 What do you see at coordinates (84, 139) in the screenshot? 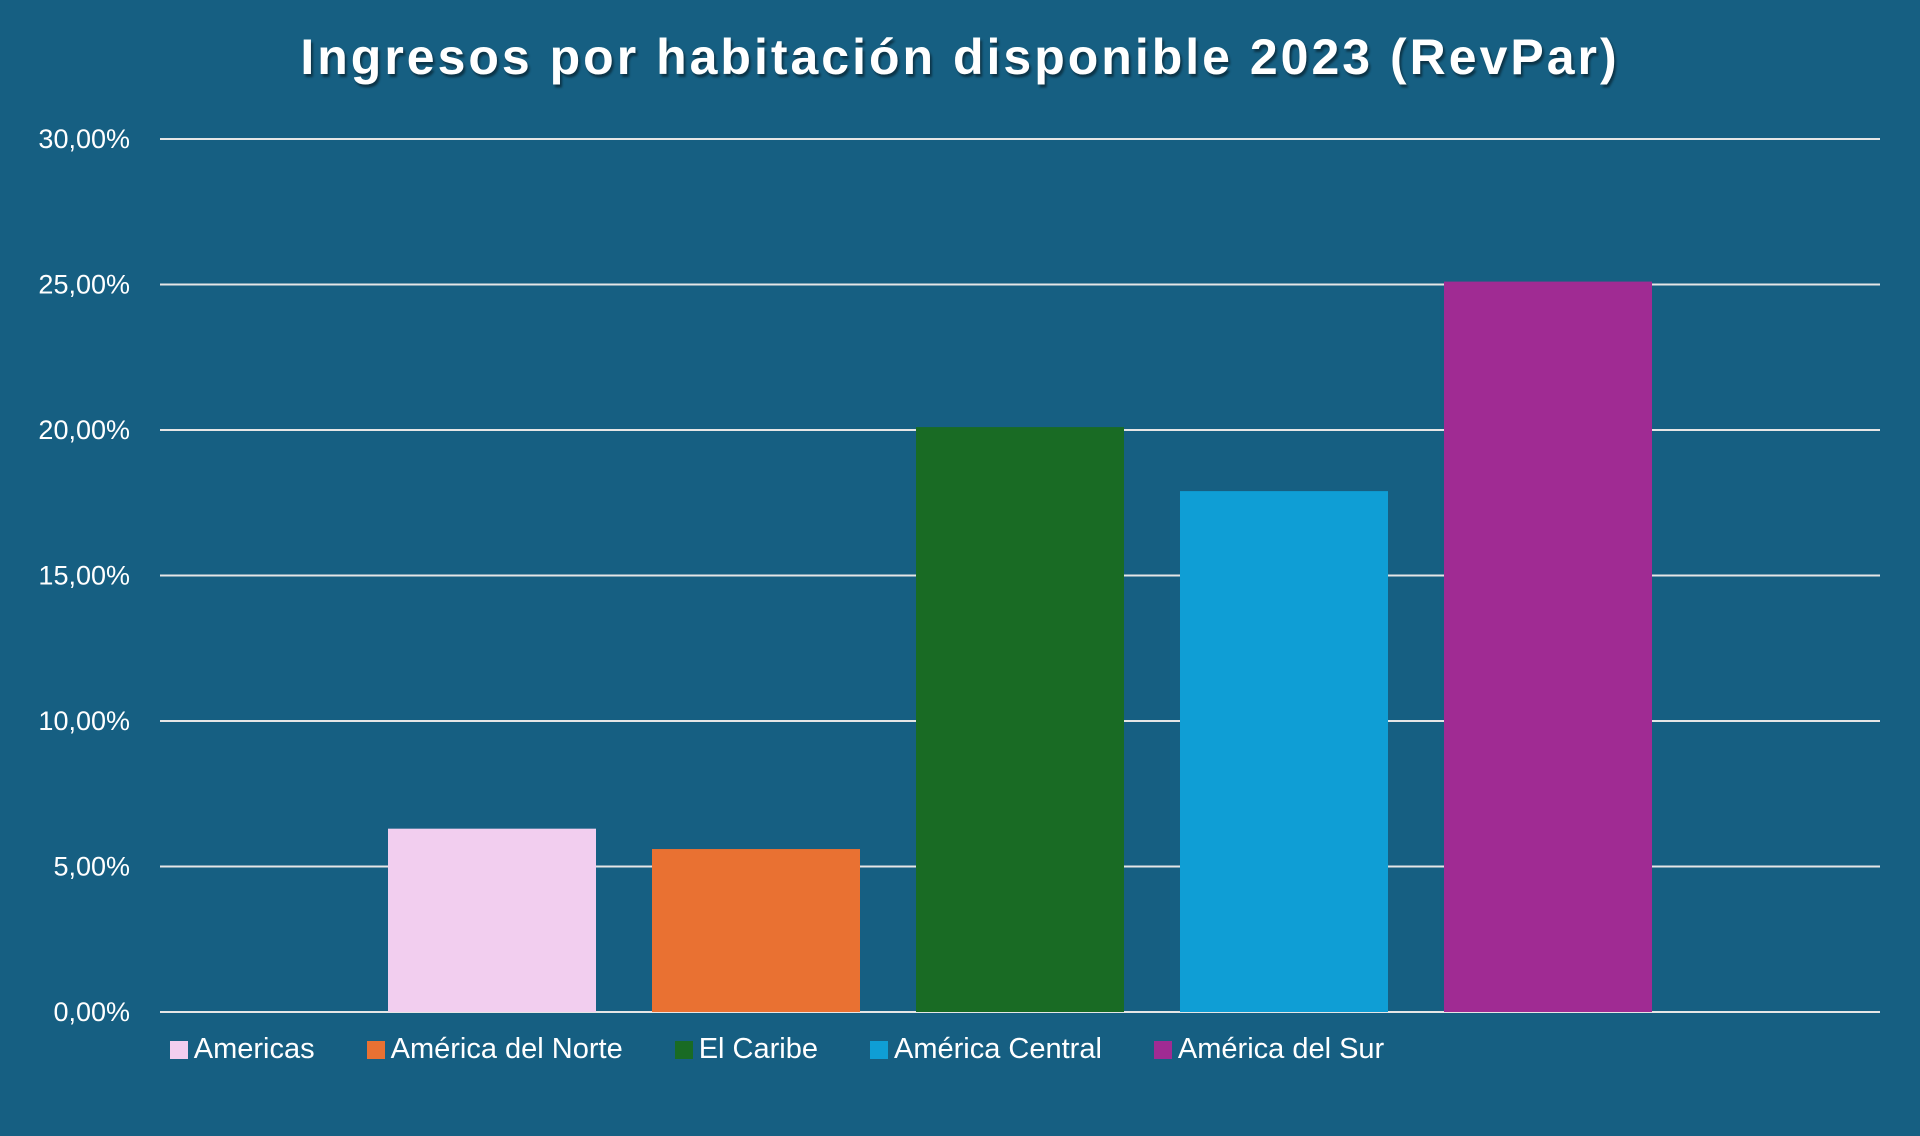
I see `y-tick-label: 30,00%` at bounding box center [84, 139].